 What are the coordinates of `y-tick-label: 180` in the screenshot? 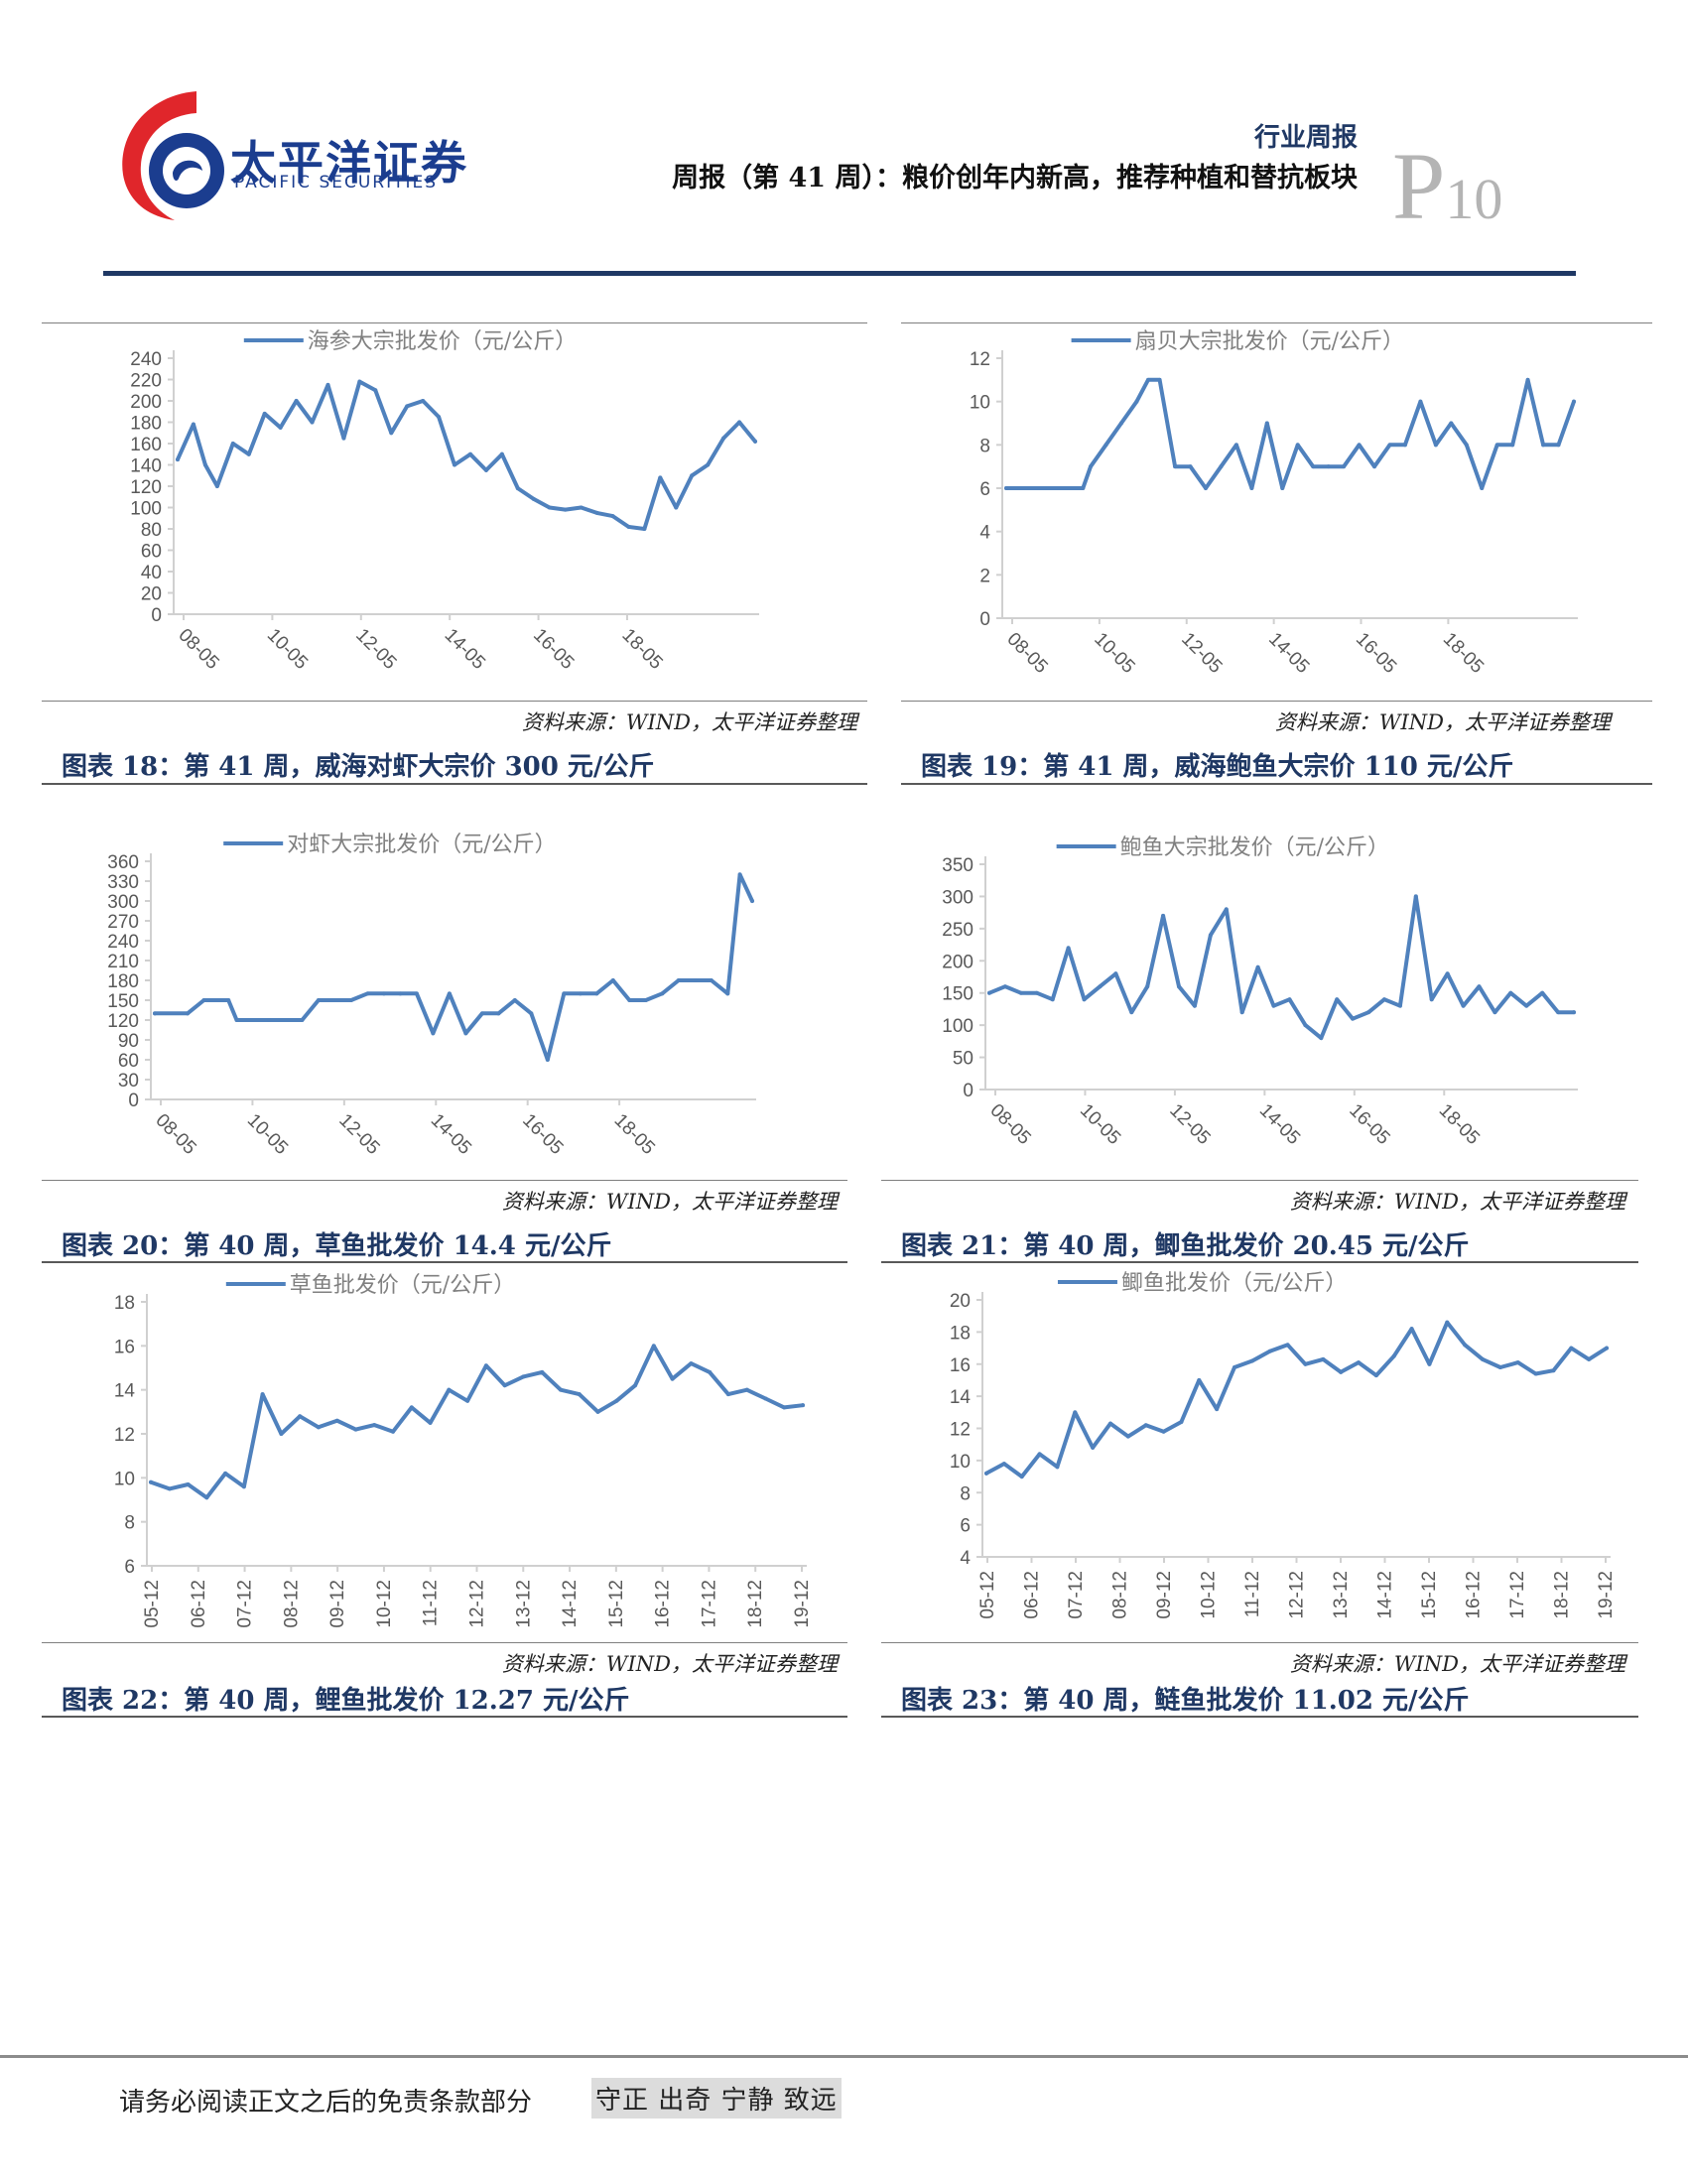 It's located at (146, 424).